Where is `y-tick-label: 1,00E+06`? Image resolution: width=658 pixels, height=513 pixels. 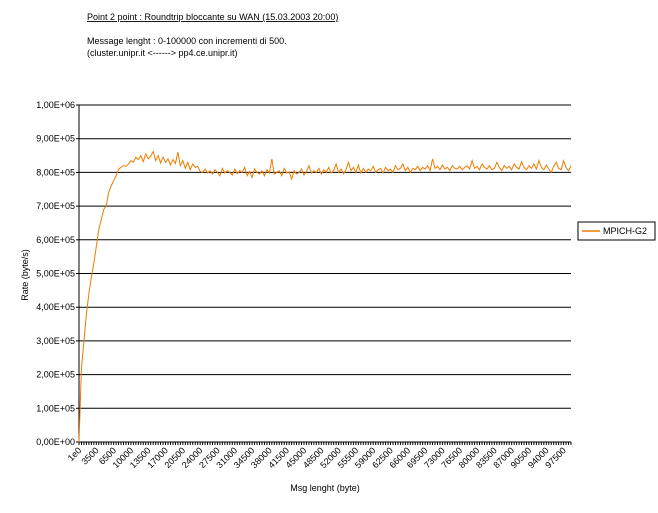 y-tick-label: 1,00E+06 is located at coordinates (55, 105).